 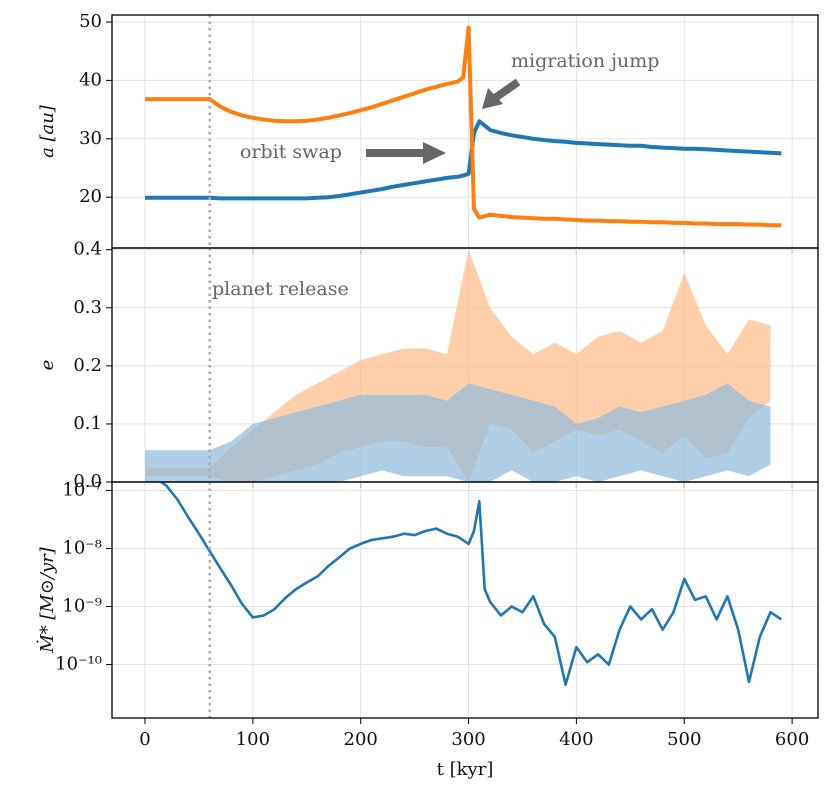 What do you see at coordinates (90, 79) in the screenshot?
I see `y-tick-label: 40` at bounding box center [90, 79].